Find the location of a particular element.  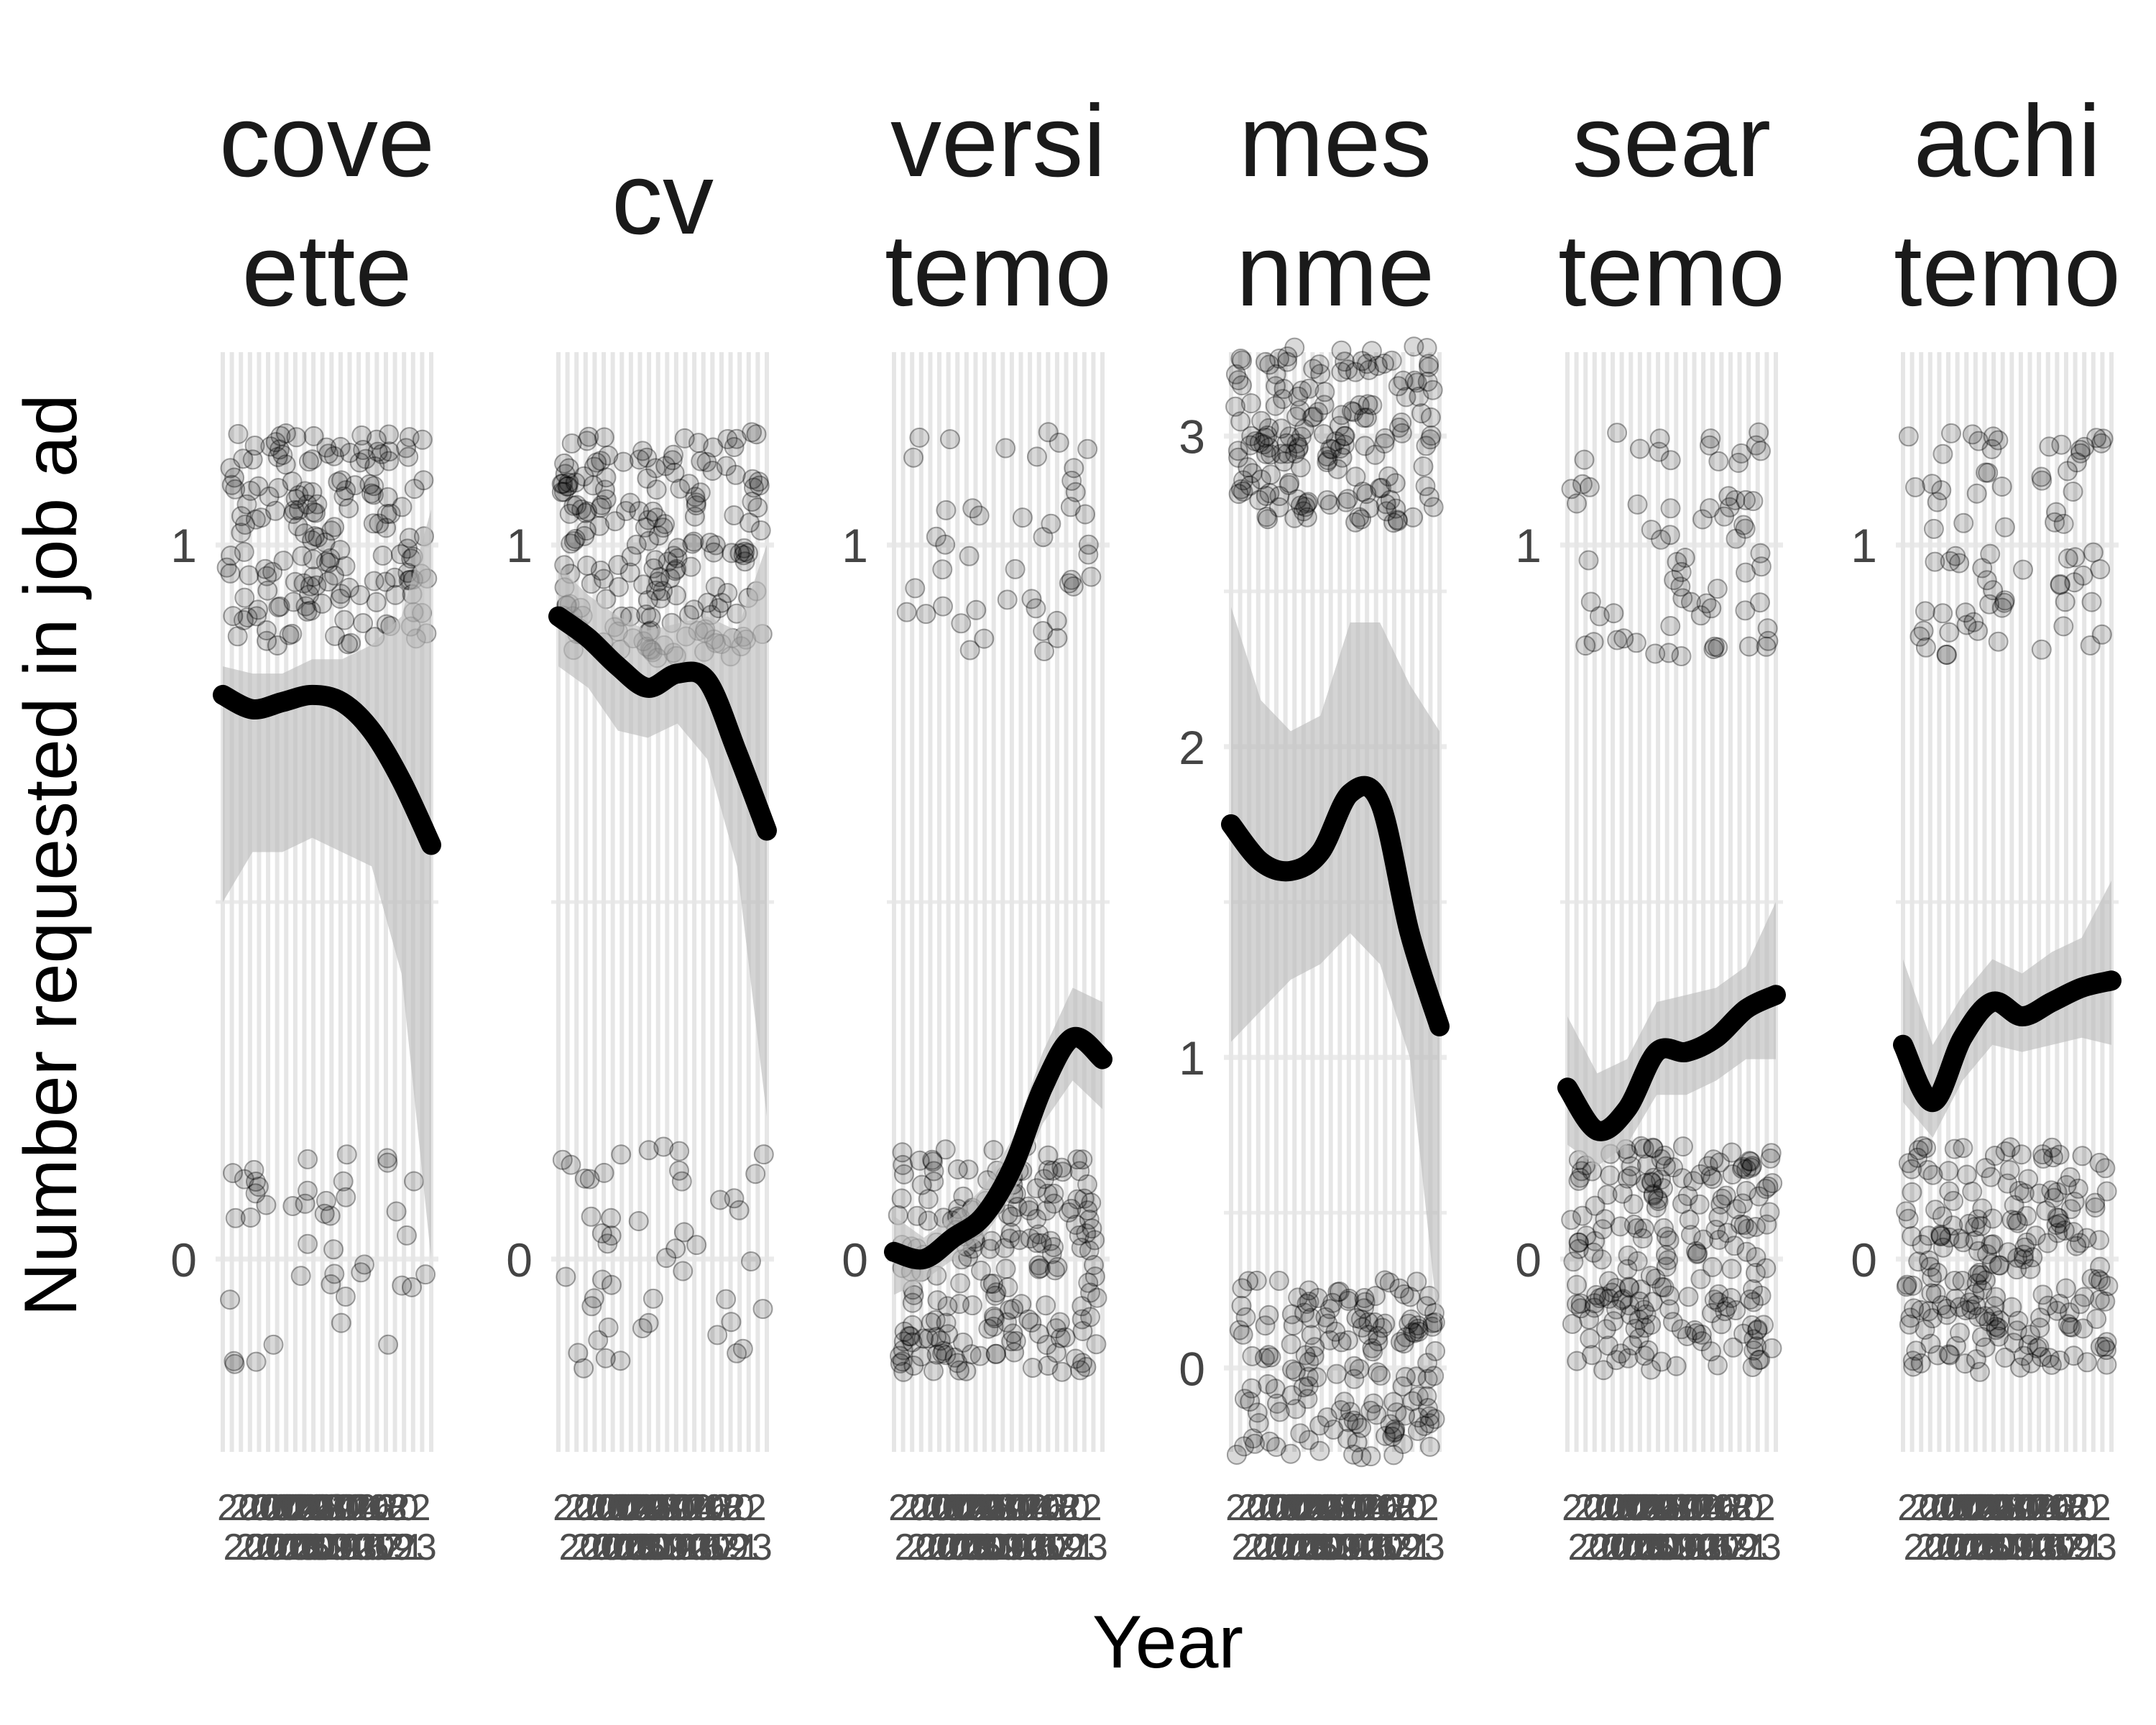

strip-text: cove is located at coordinates (327, 141).